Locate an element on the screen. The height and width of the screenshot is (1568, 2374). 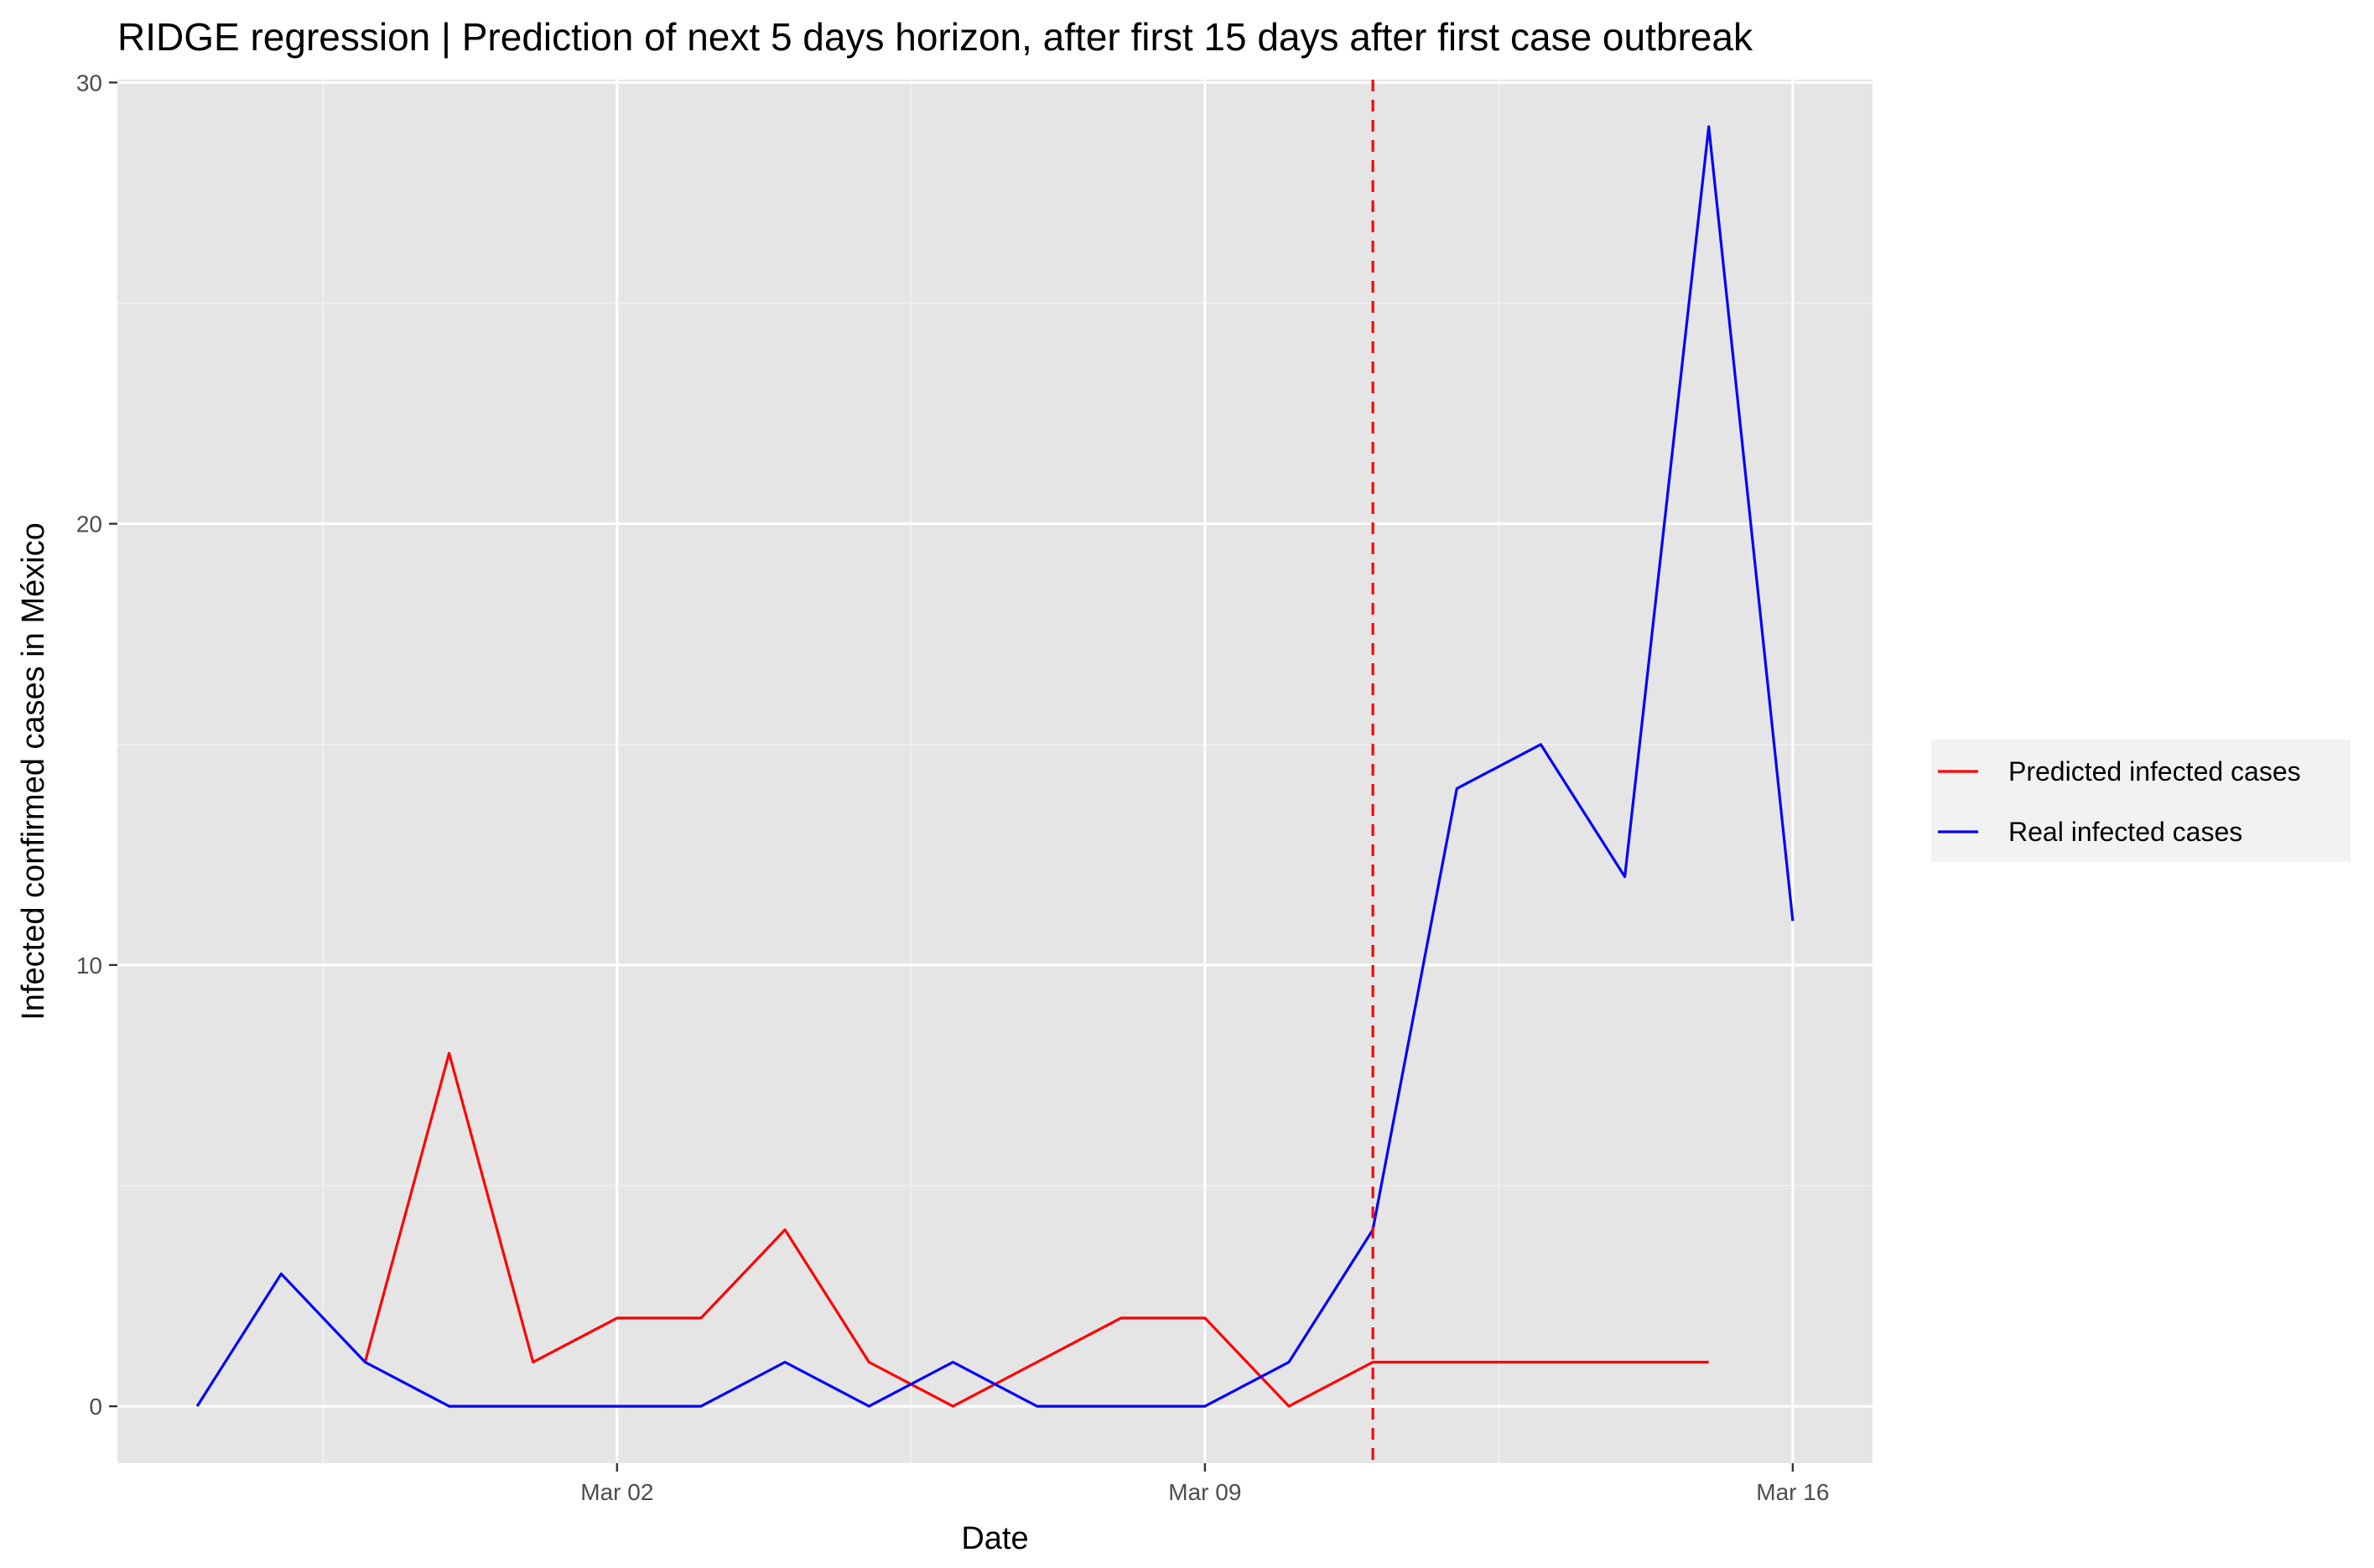
y-tick-label: 10 is located at coordinates (89, 966).